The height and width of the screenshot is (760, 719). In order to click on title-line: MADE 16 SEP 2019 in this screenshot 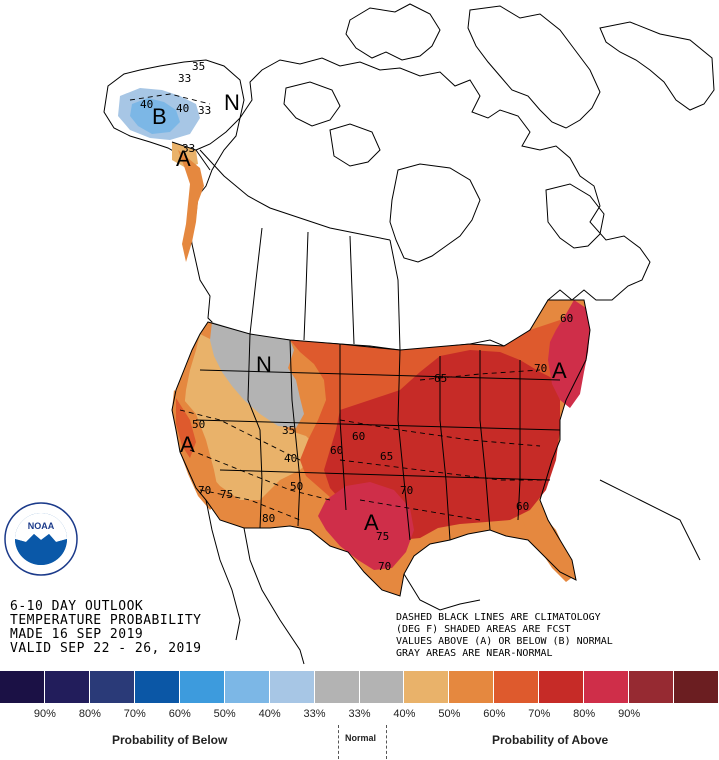, I will do `click(77, 634)`.